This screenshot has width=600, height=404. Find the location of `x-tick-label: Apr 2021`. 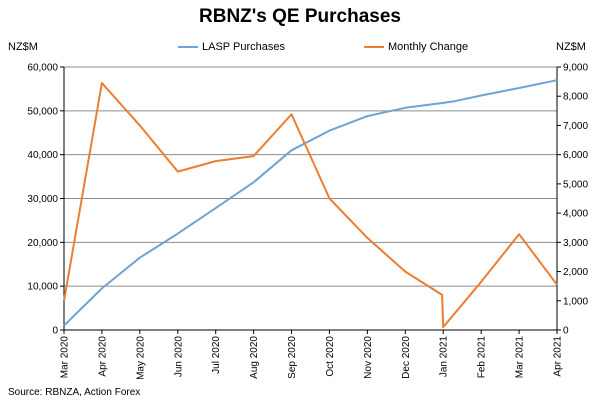

x-tick-label: Apr 2021 is located at coordinates (558, 356).